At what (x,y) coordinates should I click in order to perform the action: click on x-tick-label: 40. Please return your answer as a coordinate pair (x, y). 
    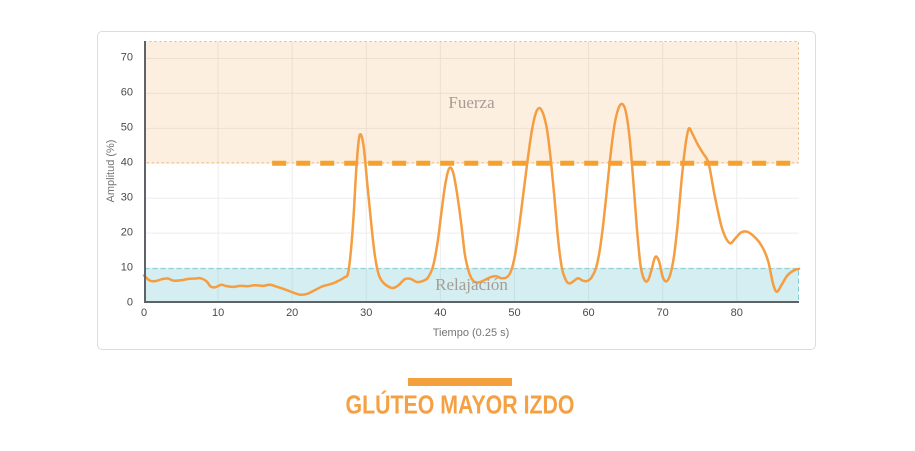
    Looking at the image, I should click on (440, 313).